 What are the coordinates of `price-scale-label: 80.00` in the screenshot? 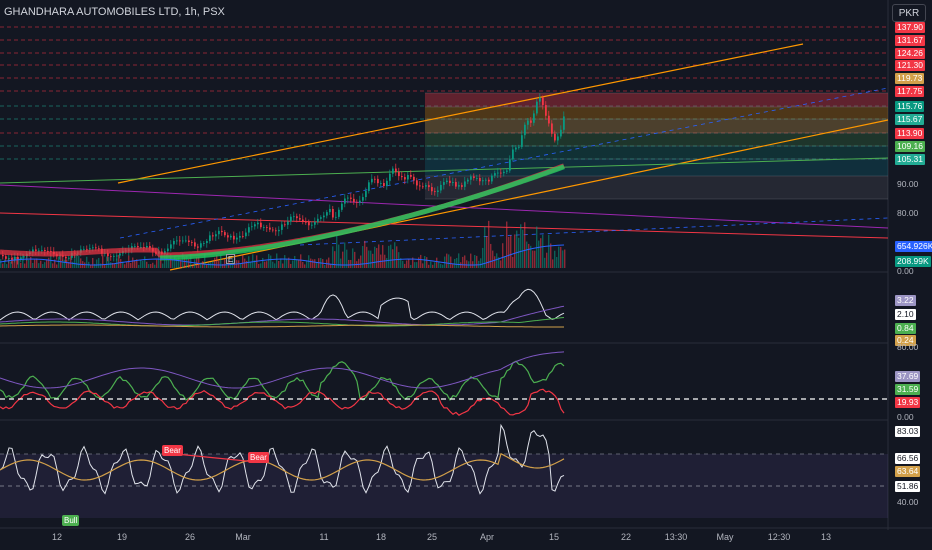 It's located at (908, 347).